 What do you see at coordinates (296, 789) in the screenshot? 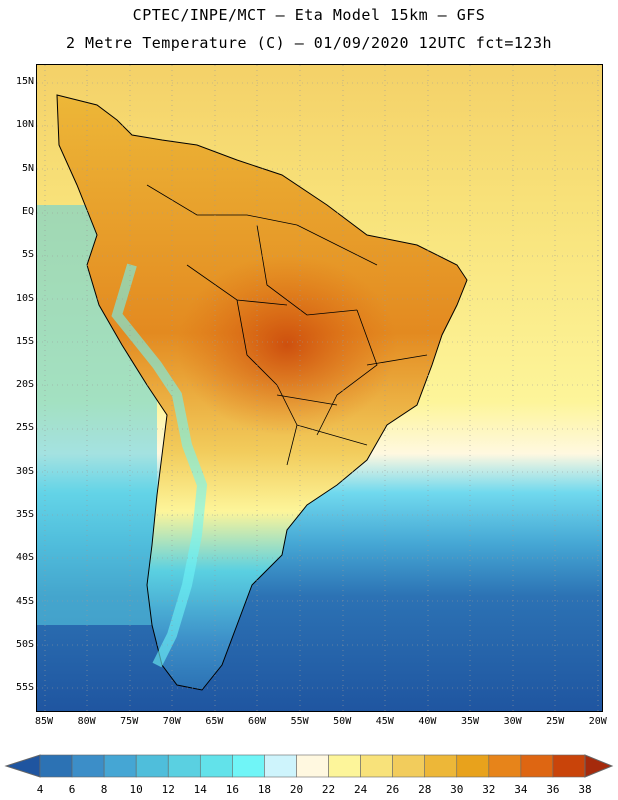
I see `colorbar-level-label: 20` at bounding box center [296, 789].